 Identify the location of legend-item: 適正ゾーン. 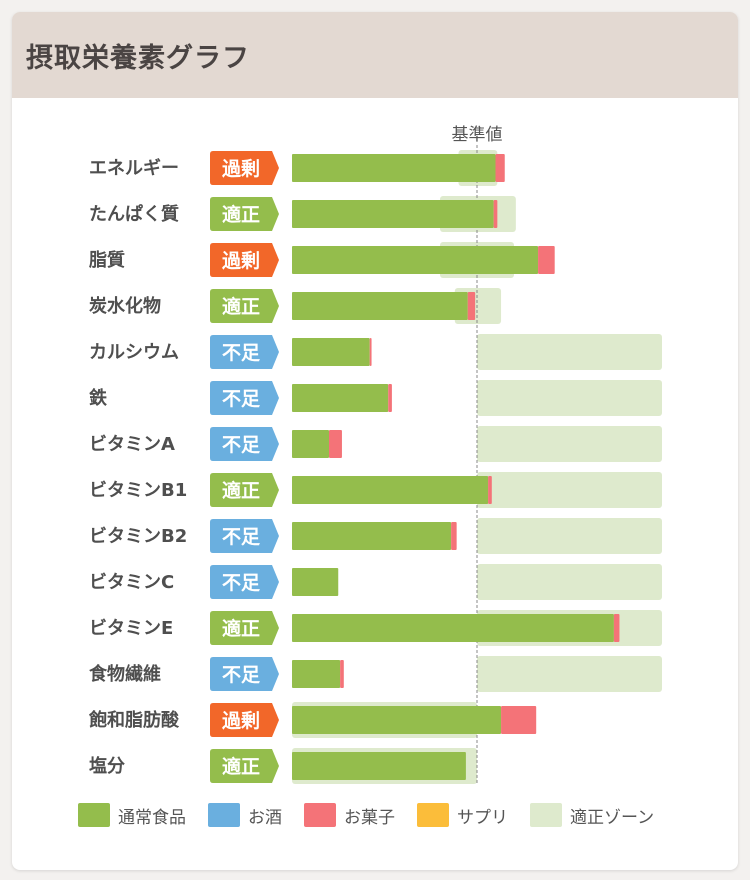
(592, 815).